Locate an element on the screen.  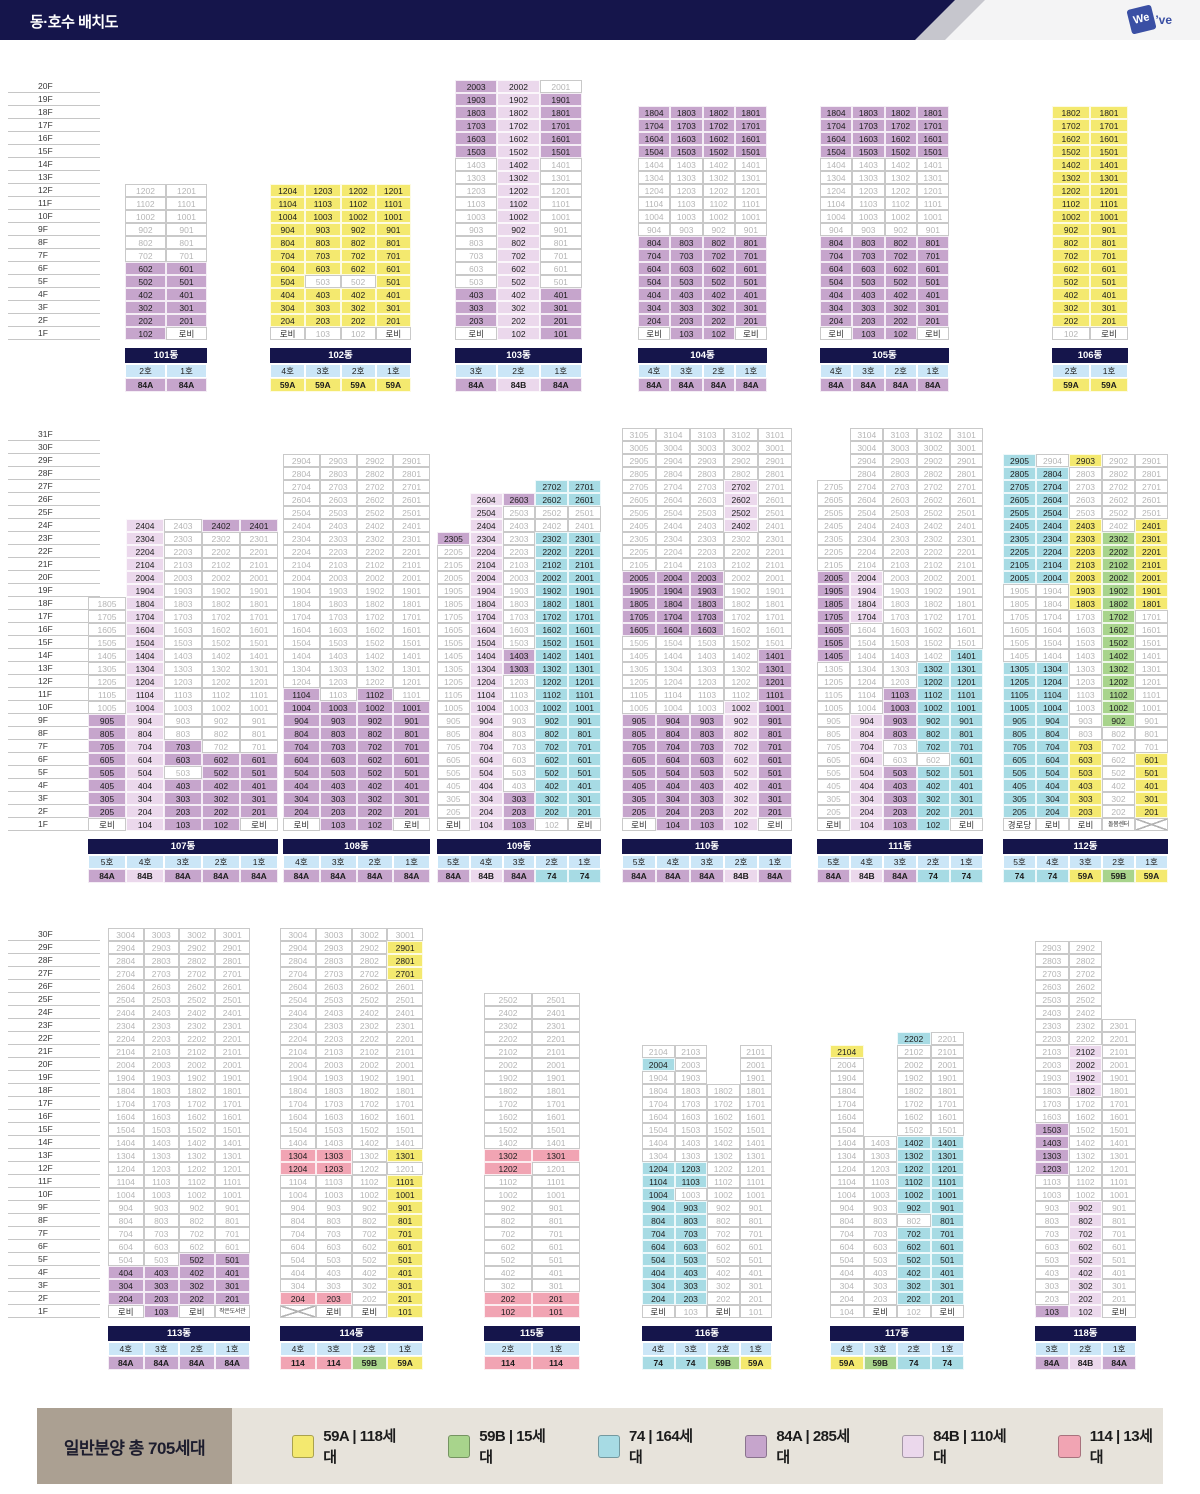
unit-line-row: 4호 3호 2호 1호 is located at coordinates (179, 1349).